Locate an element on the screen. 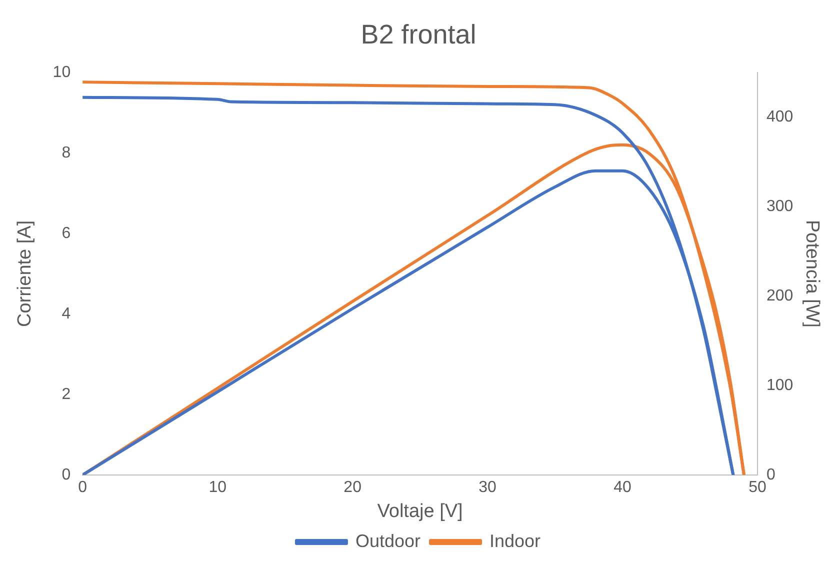 Image resolution: width=837 pixels, height=567 pixels. legend-label: Indoor is located at coordinates (515, 540).